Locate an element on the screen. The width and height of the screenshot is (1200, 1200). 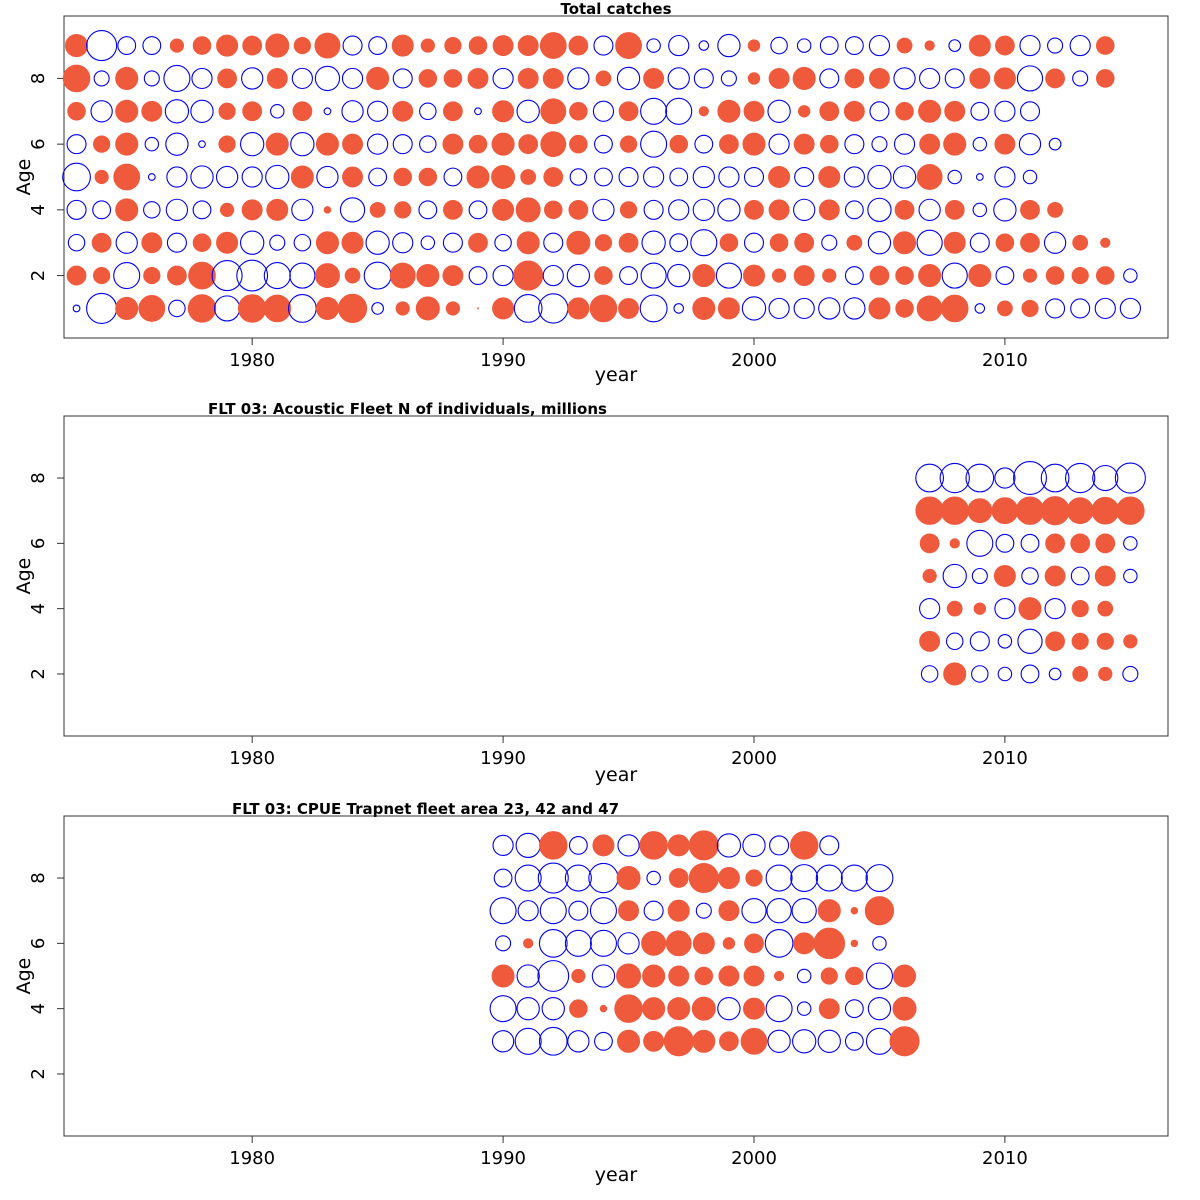
x-axis-label: year is located at coordinates (616, 1175).